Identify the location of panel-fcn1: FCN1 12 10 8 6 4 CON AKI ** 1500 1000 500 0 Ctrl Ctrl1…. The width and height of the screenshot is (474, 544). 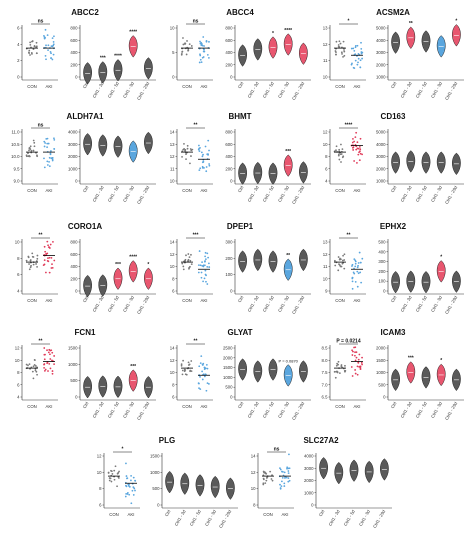
(85, 381).